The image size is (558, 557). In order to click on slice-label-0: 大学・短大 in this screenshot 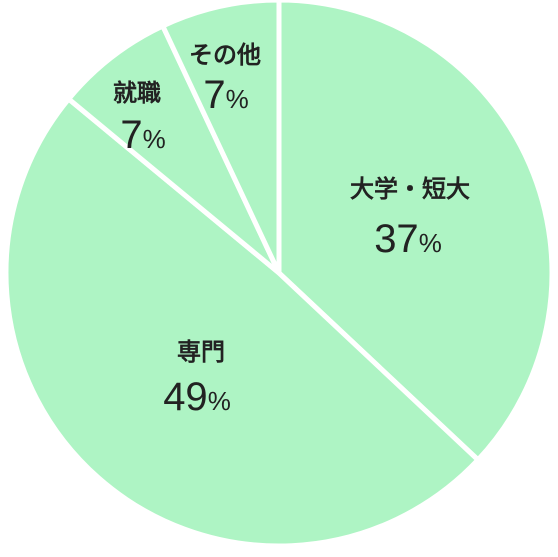, I will do `click(410, 189)`.